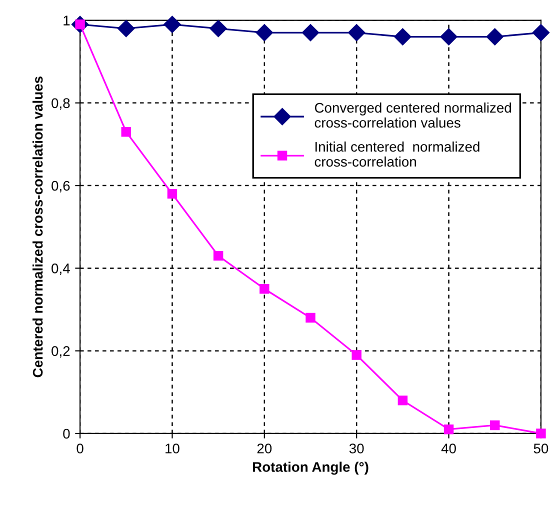  What do you see at coordinates (397, 154) in the screenshot?
I see `legend-label: Initial centered normalized cross-correlation` at bounding box center [397, 154].